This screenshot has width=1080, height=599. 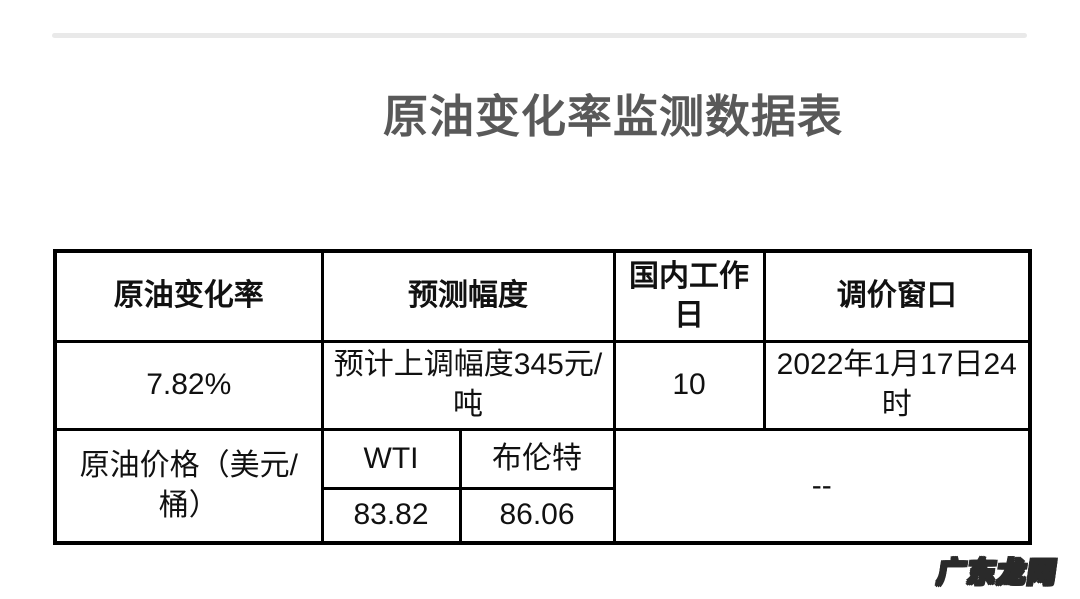 What do you see at coordinates (188, 296) in the screenshot?
I see `header-change-rate: 原油变化率` at bounding box center [188, 296].